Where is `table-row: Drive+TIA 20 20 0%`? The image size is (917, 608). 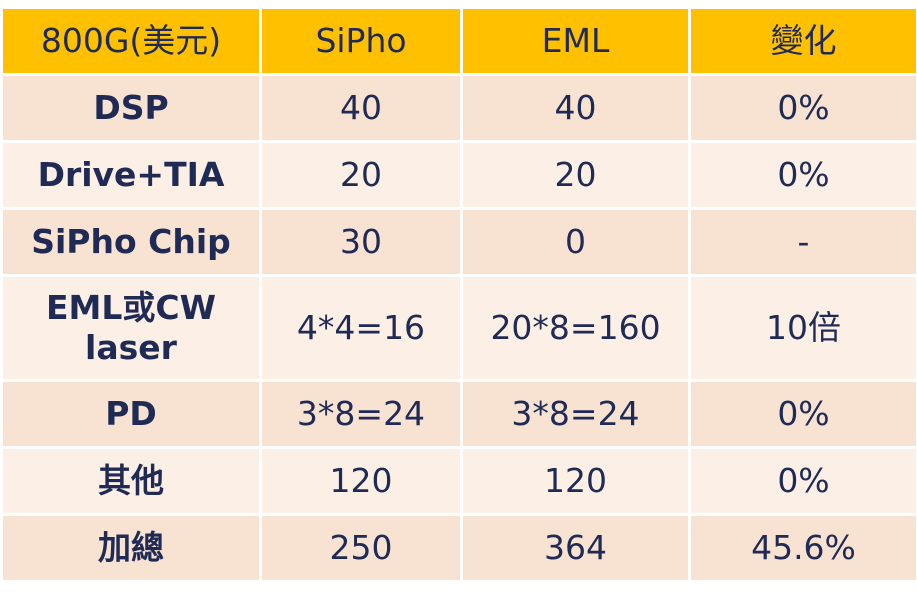
table-row: Drive+TIA 20 20 0% is located at coordinates (459, 175).